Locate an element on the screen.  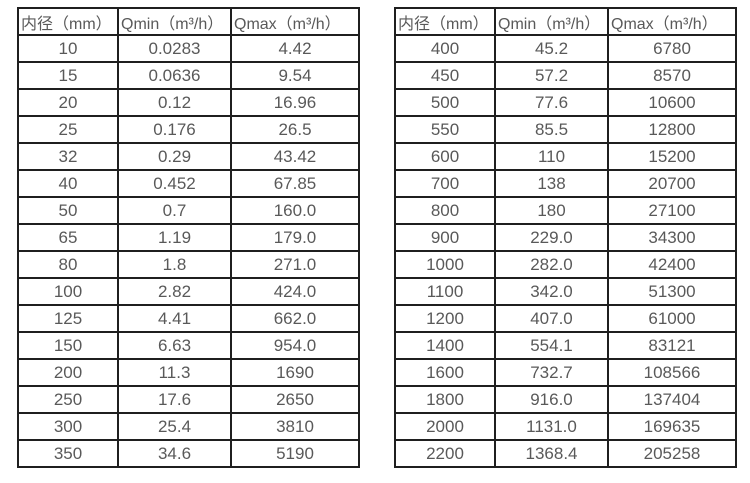
table-row: 200 11.3 1690 is located at coordinates (188, 372).